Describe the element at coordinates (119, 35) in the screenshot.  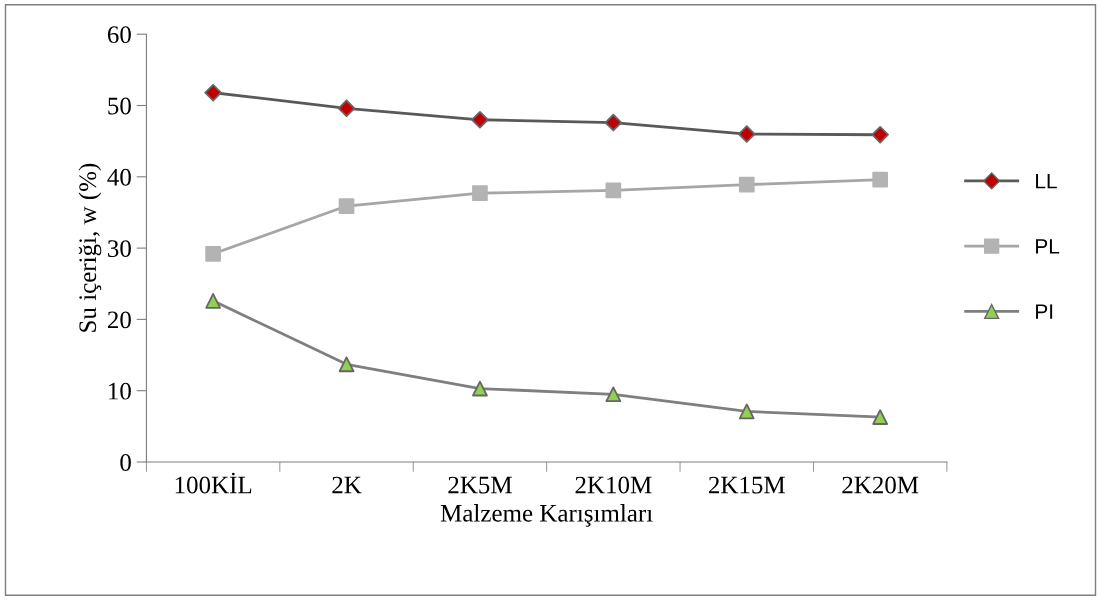
I see `y-tick-label: 60` at that location.